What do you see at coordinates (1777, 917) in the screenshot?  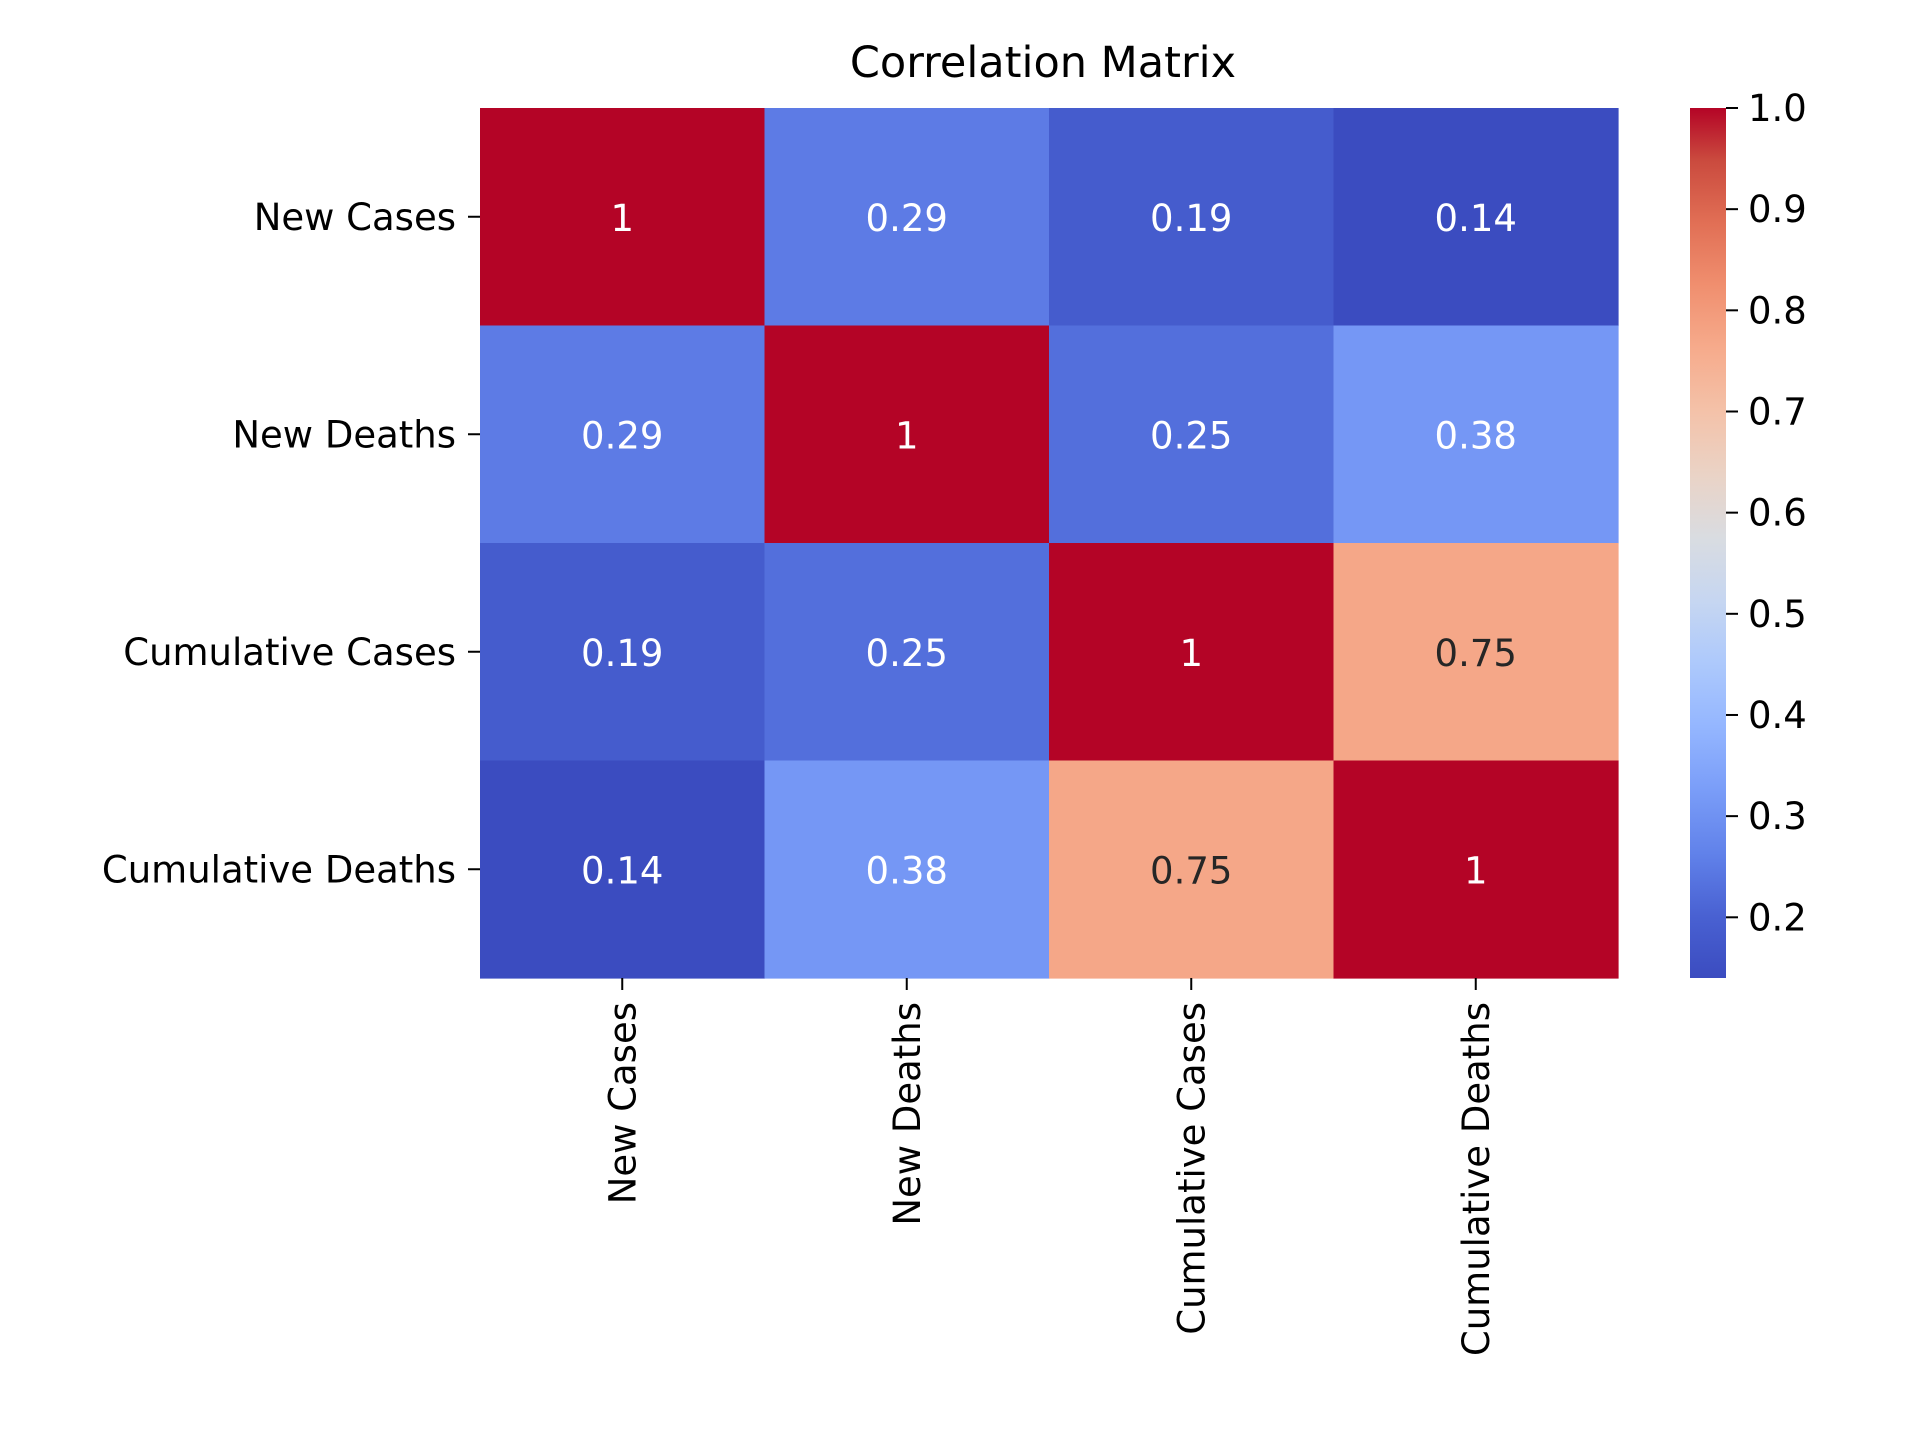 I see `colorbar-tick-label: 0.2` at bounding box center [1777, 917].